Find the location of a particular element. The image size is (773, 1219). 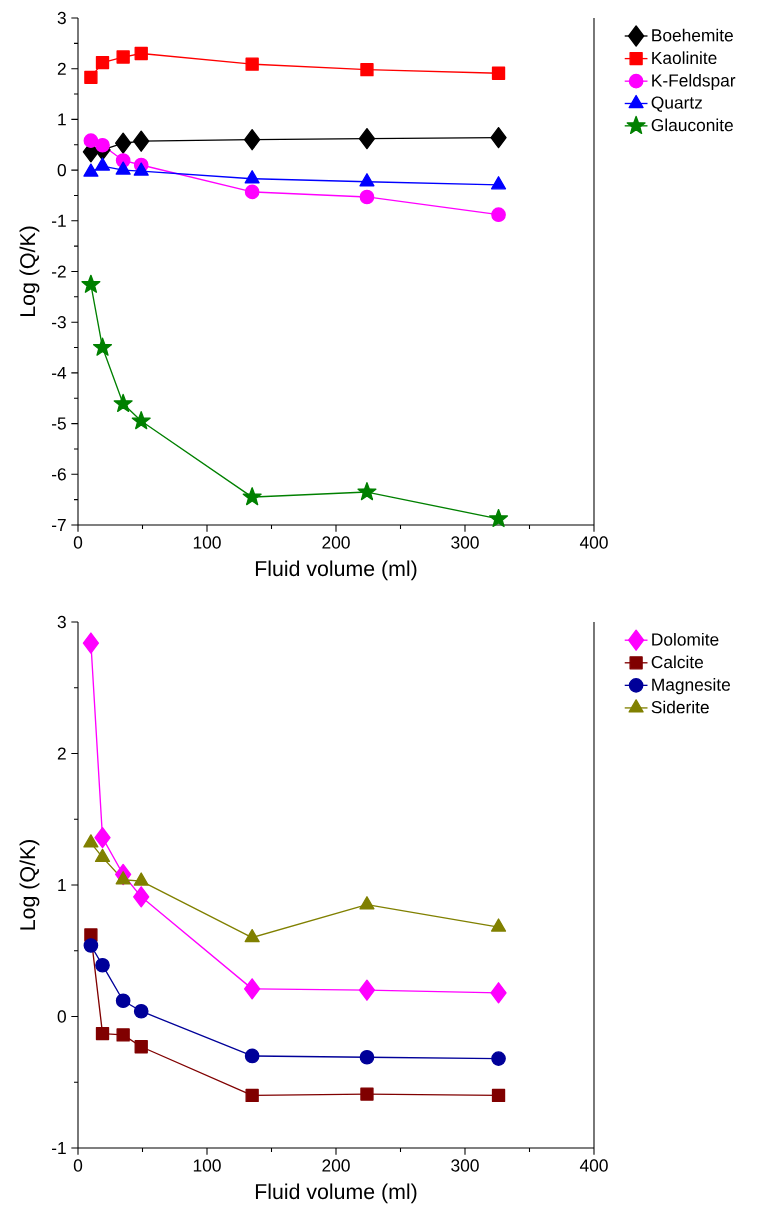

y-tick-label: -5 is located at coordinates (58, 423).